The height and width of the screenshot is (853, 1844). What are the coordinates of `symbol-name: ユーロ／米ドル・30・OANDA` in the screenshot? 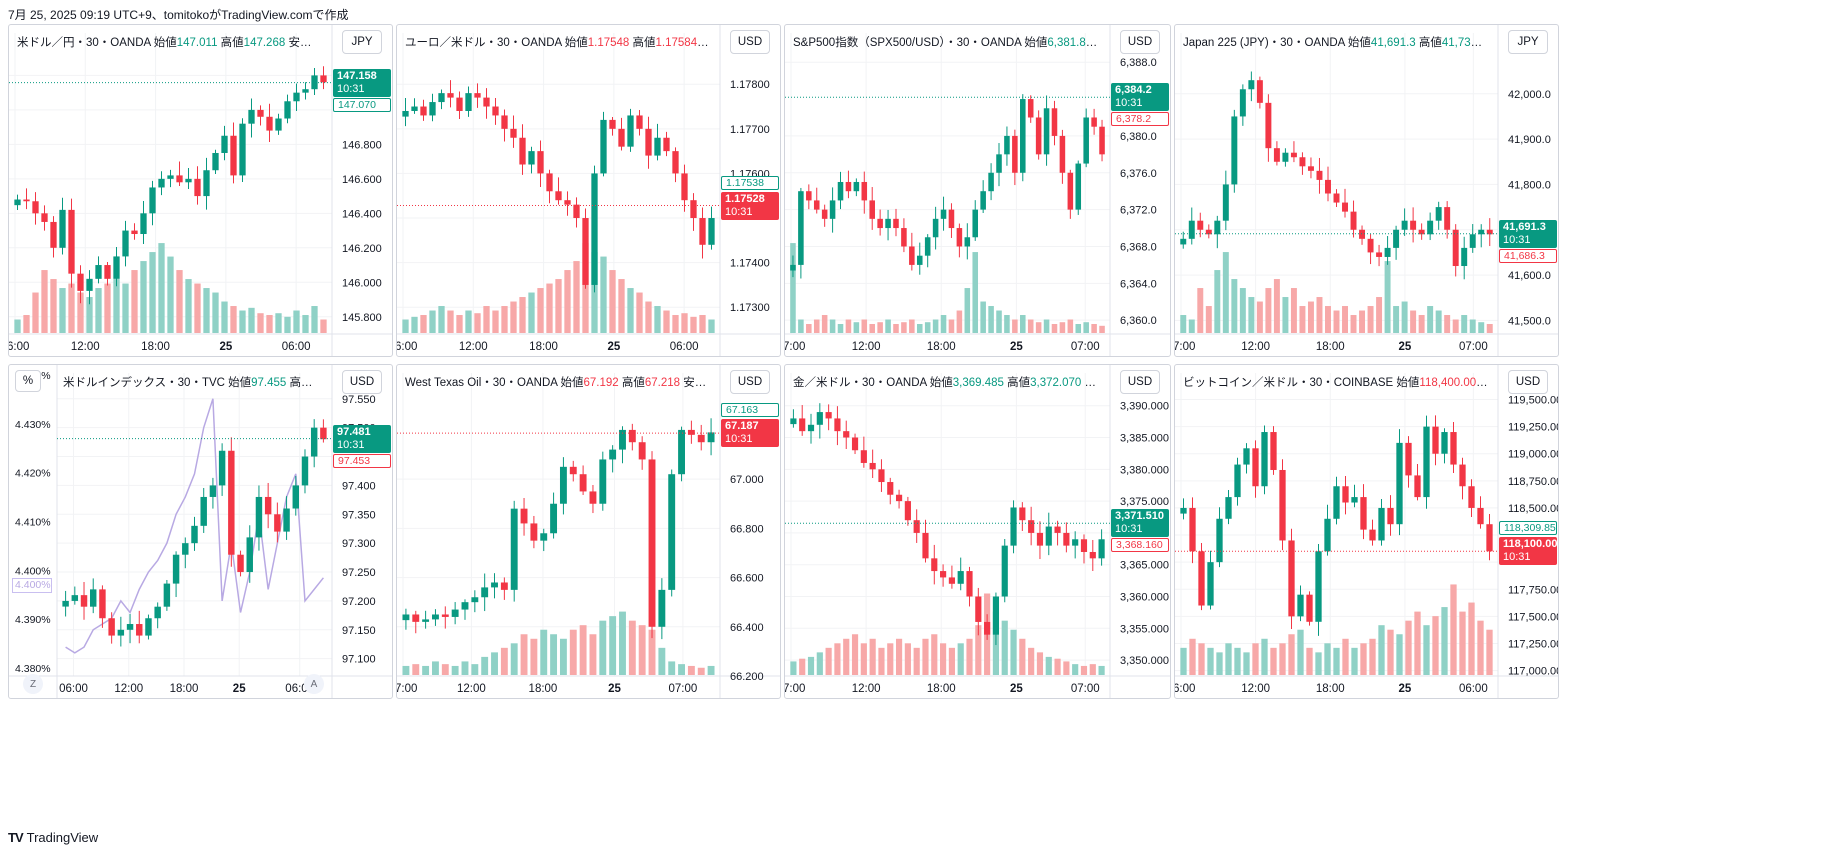 It's located at (485, 43).